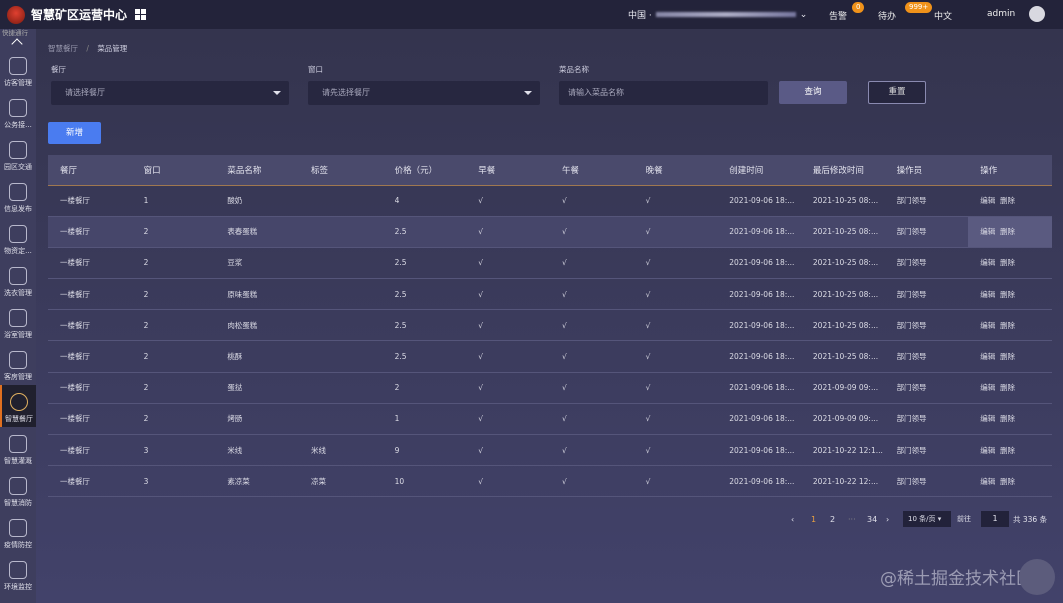 Image resolution: width=1063 pixels, height=603 pixels. I want to click on column-header: 价格（元）, so click(424, 170).